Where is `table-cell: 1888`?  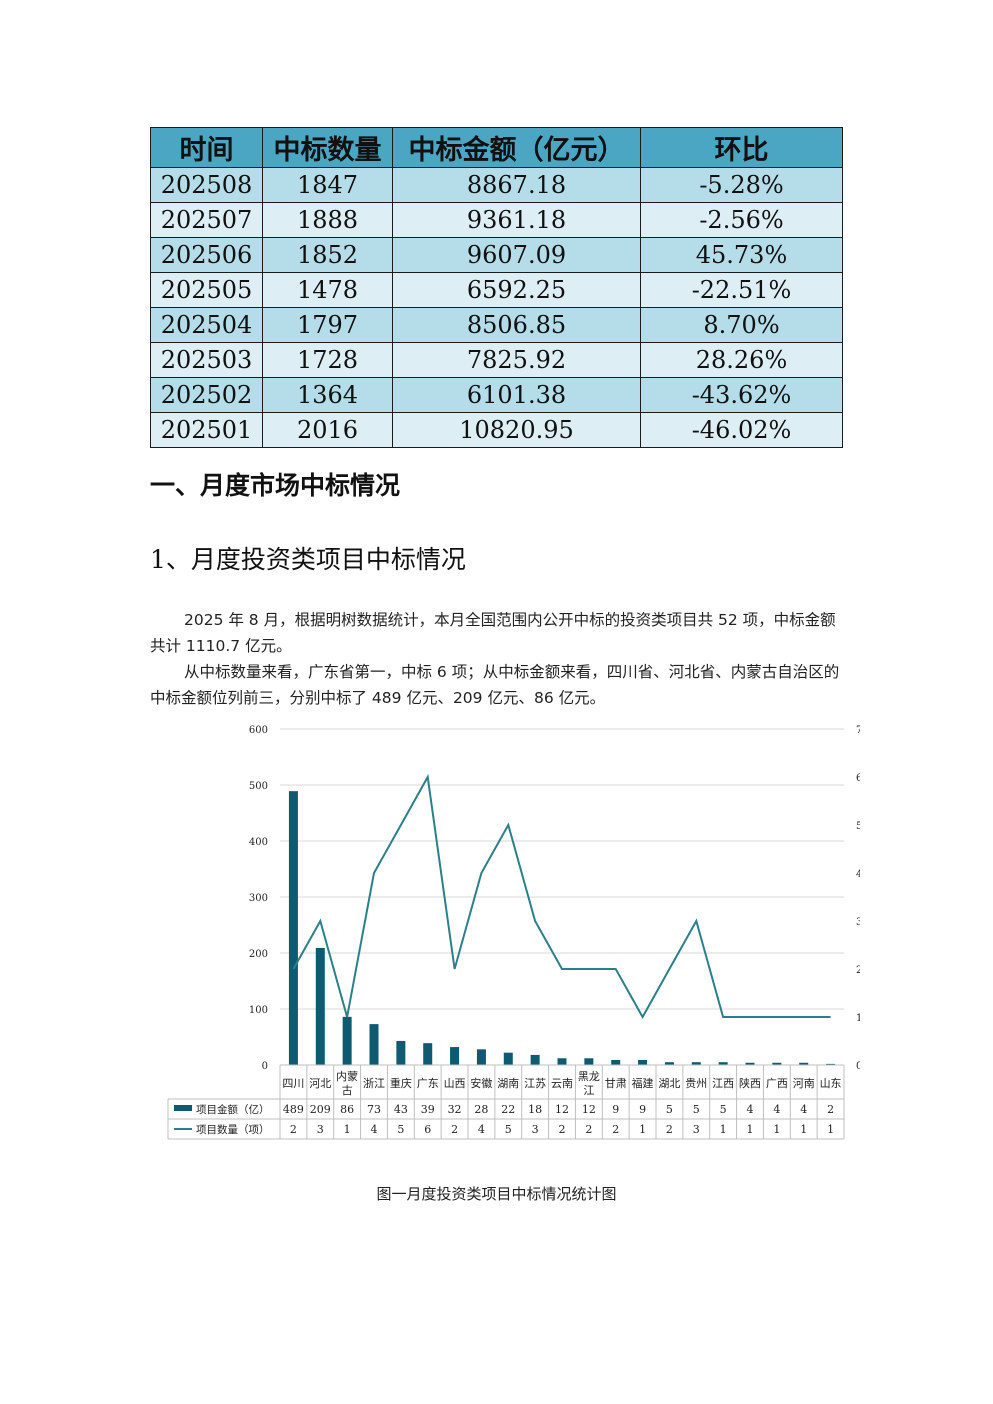 table-cell: 1888 is located at coordinates (327, 220).